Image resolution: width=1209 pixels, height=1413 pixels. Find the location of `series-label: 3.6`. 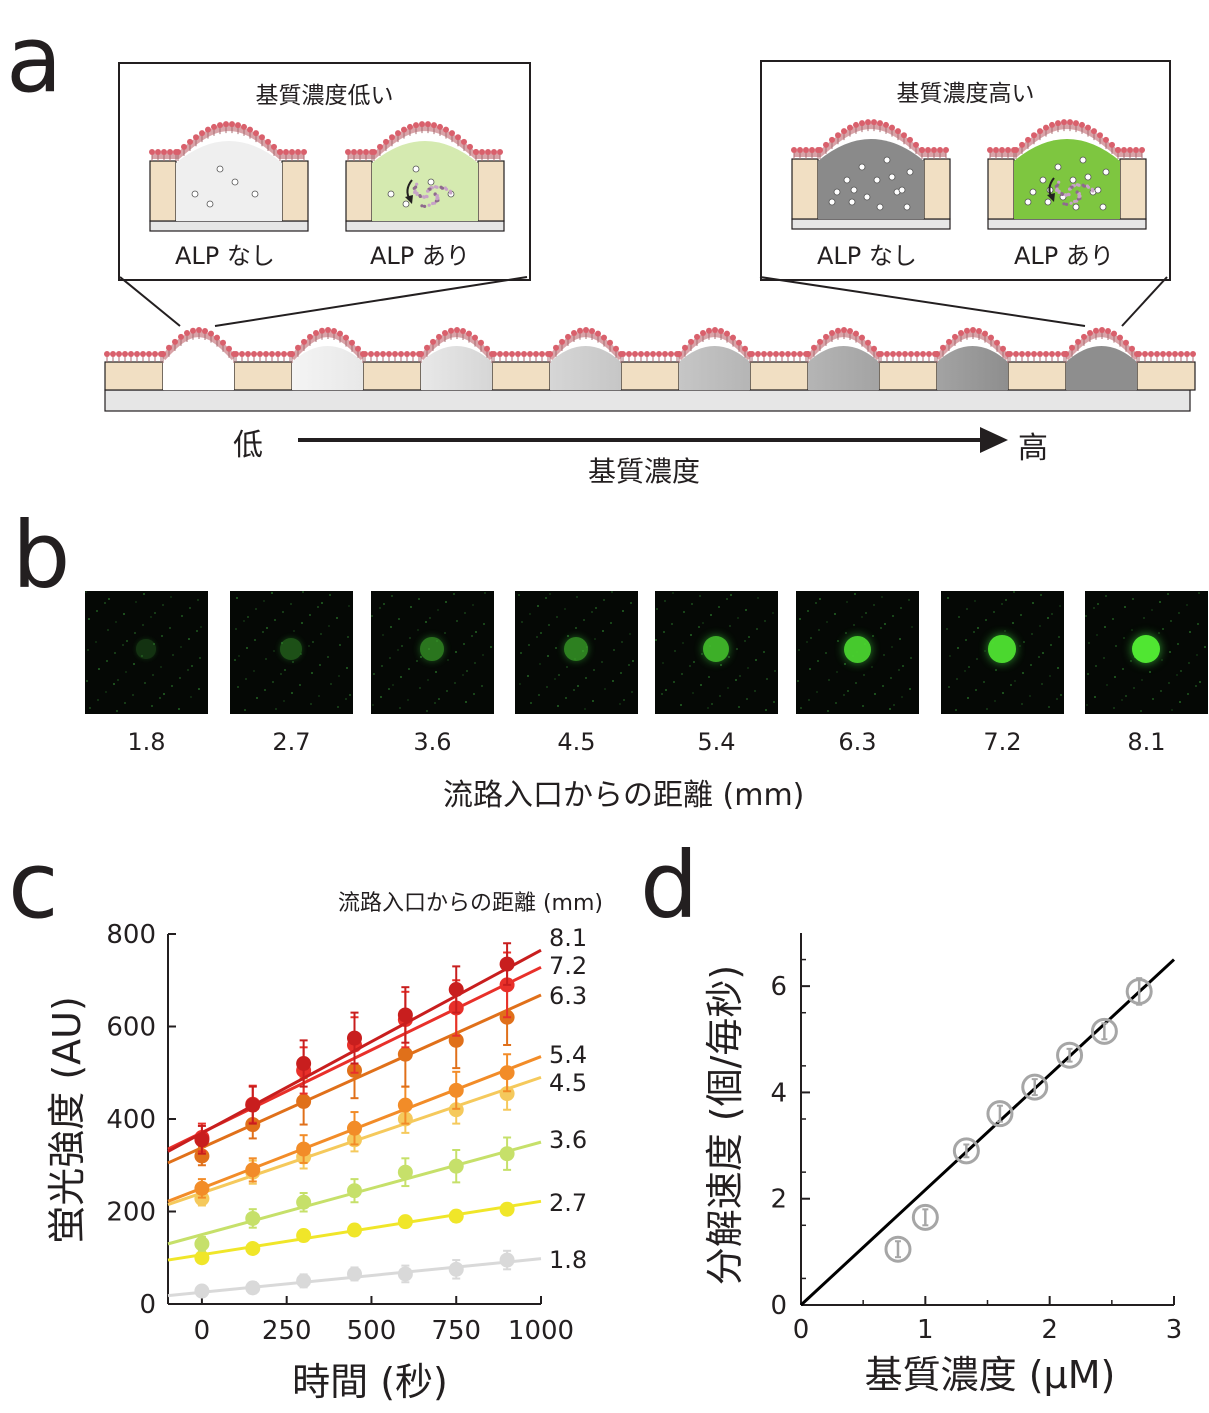

series-label: 3.6 is located at coordinates (568, 1140).